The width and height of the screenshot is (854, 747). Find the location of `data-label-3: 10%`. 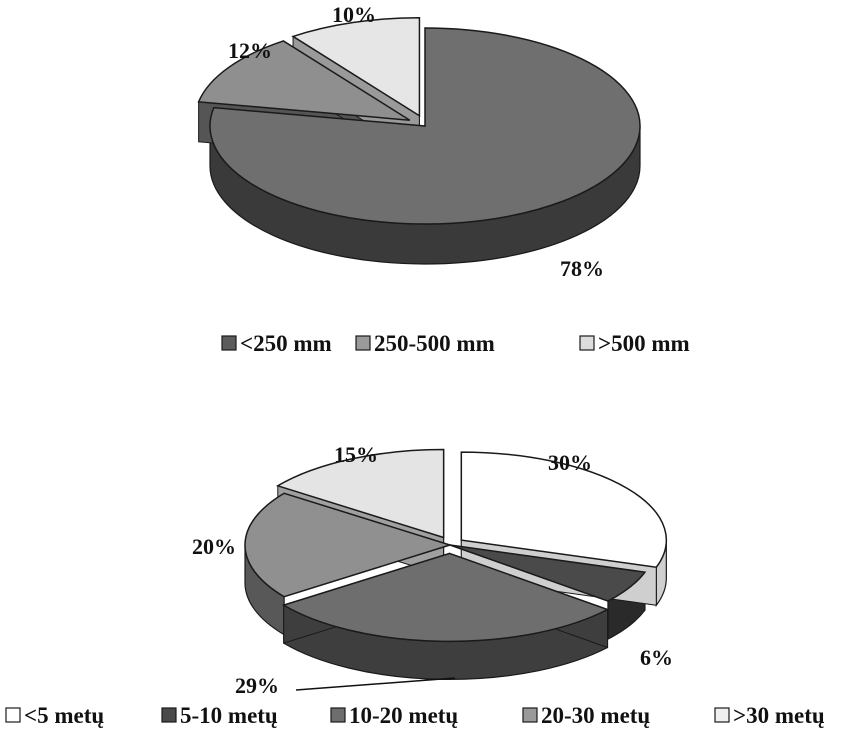

data-label-3: 10% is located at coordinates (354, 14).